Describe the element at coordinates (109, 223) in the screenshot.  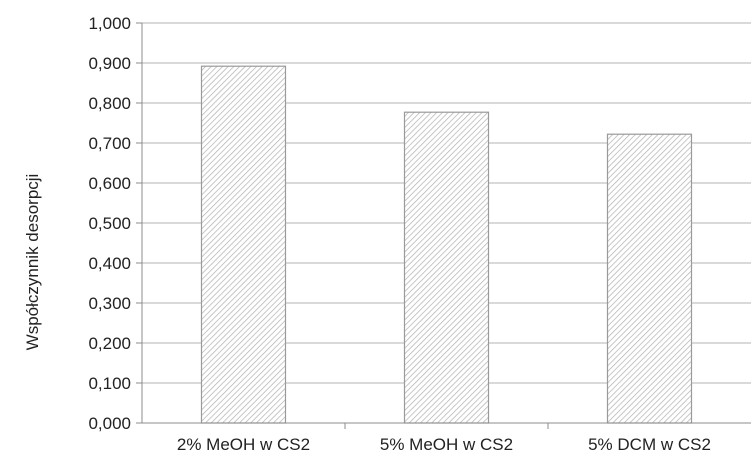
I see `y-tick-label: 0,500` at that location.